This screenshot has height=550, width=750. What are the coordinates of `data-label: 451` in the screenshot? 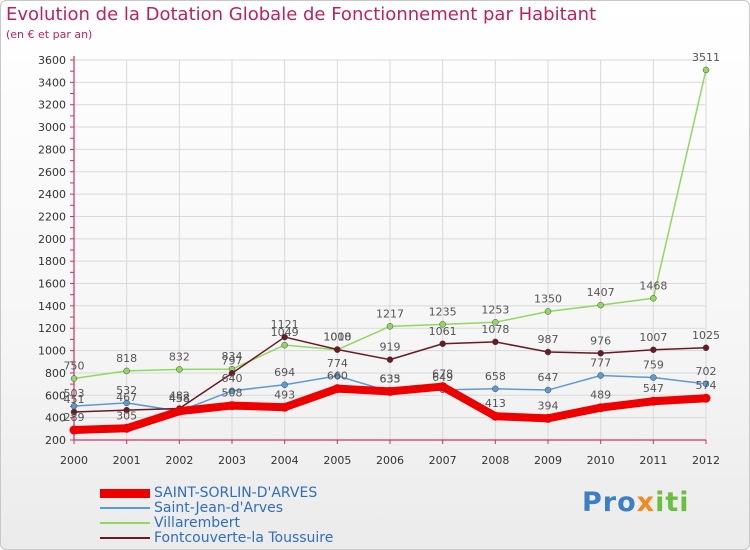 It's located at (74, 399).